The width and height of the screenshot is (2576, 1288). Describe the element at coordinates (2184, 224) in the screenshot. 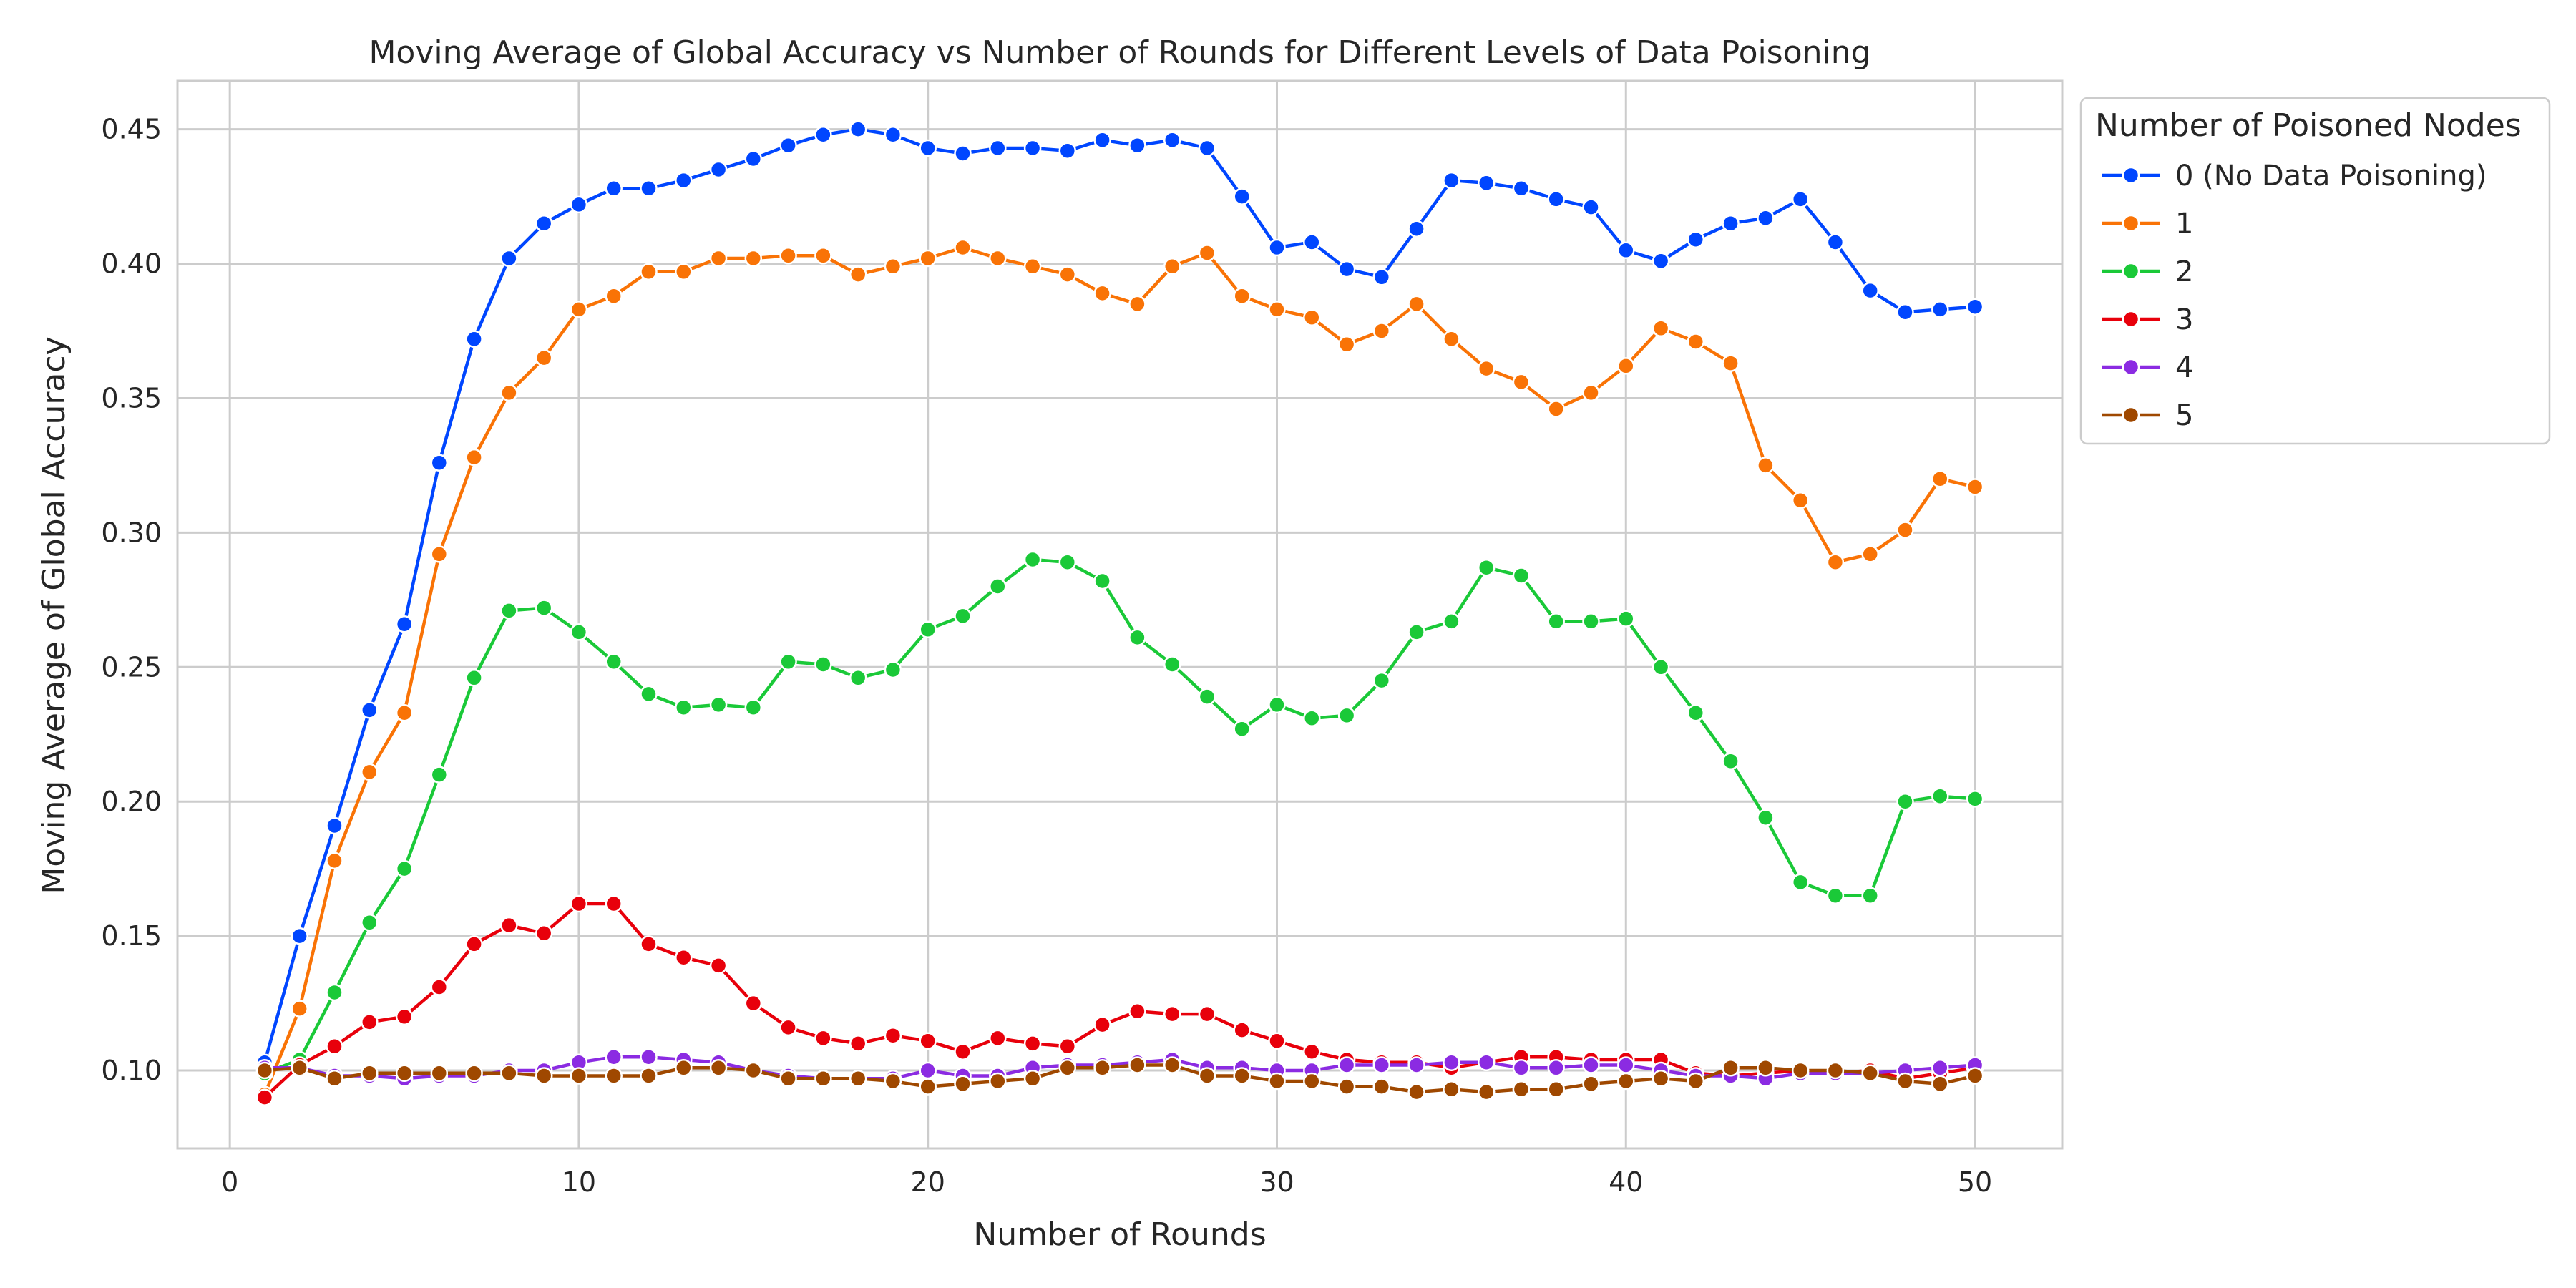

I see `legend-label: 1` at that location.